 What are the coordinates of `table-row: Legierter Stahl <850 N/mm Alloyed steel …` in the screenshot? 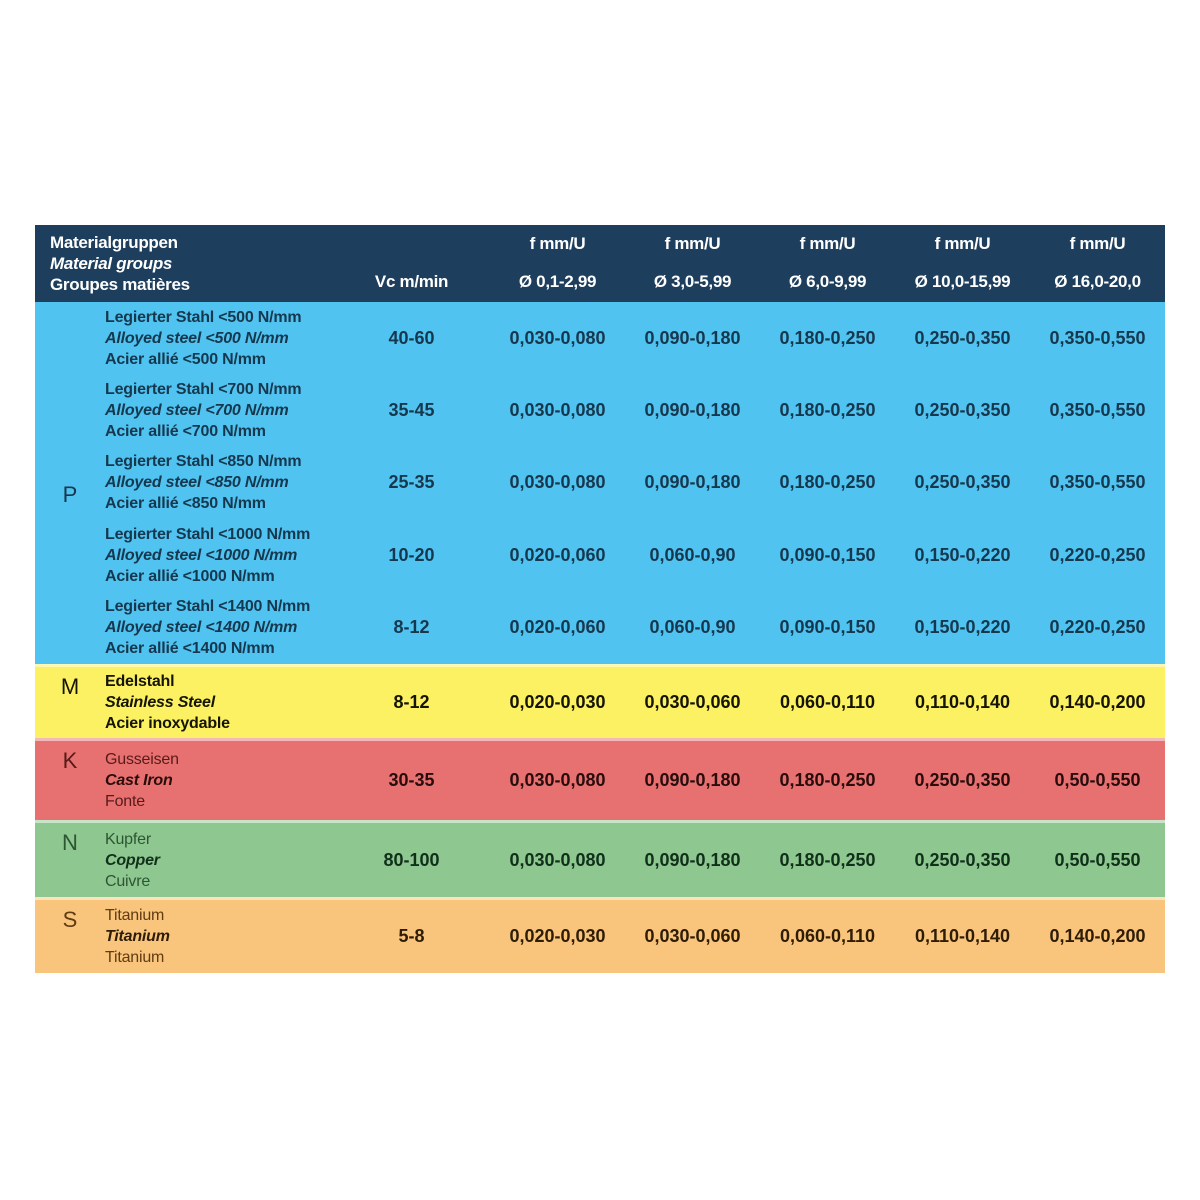 It's located at (635, 483).